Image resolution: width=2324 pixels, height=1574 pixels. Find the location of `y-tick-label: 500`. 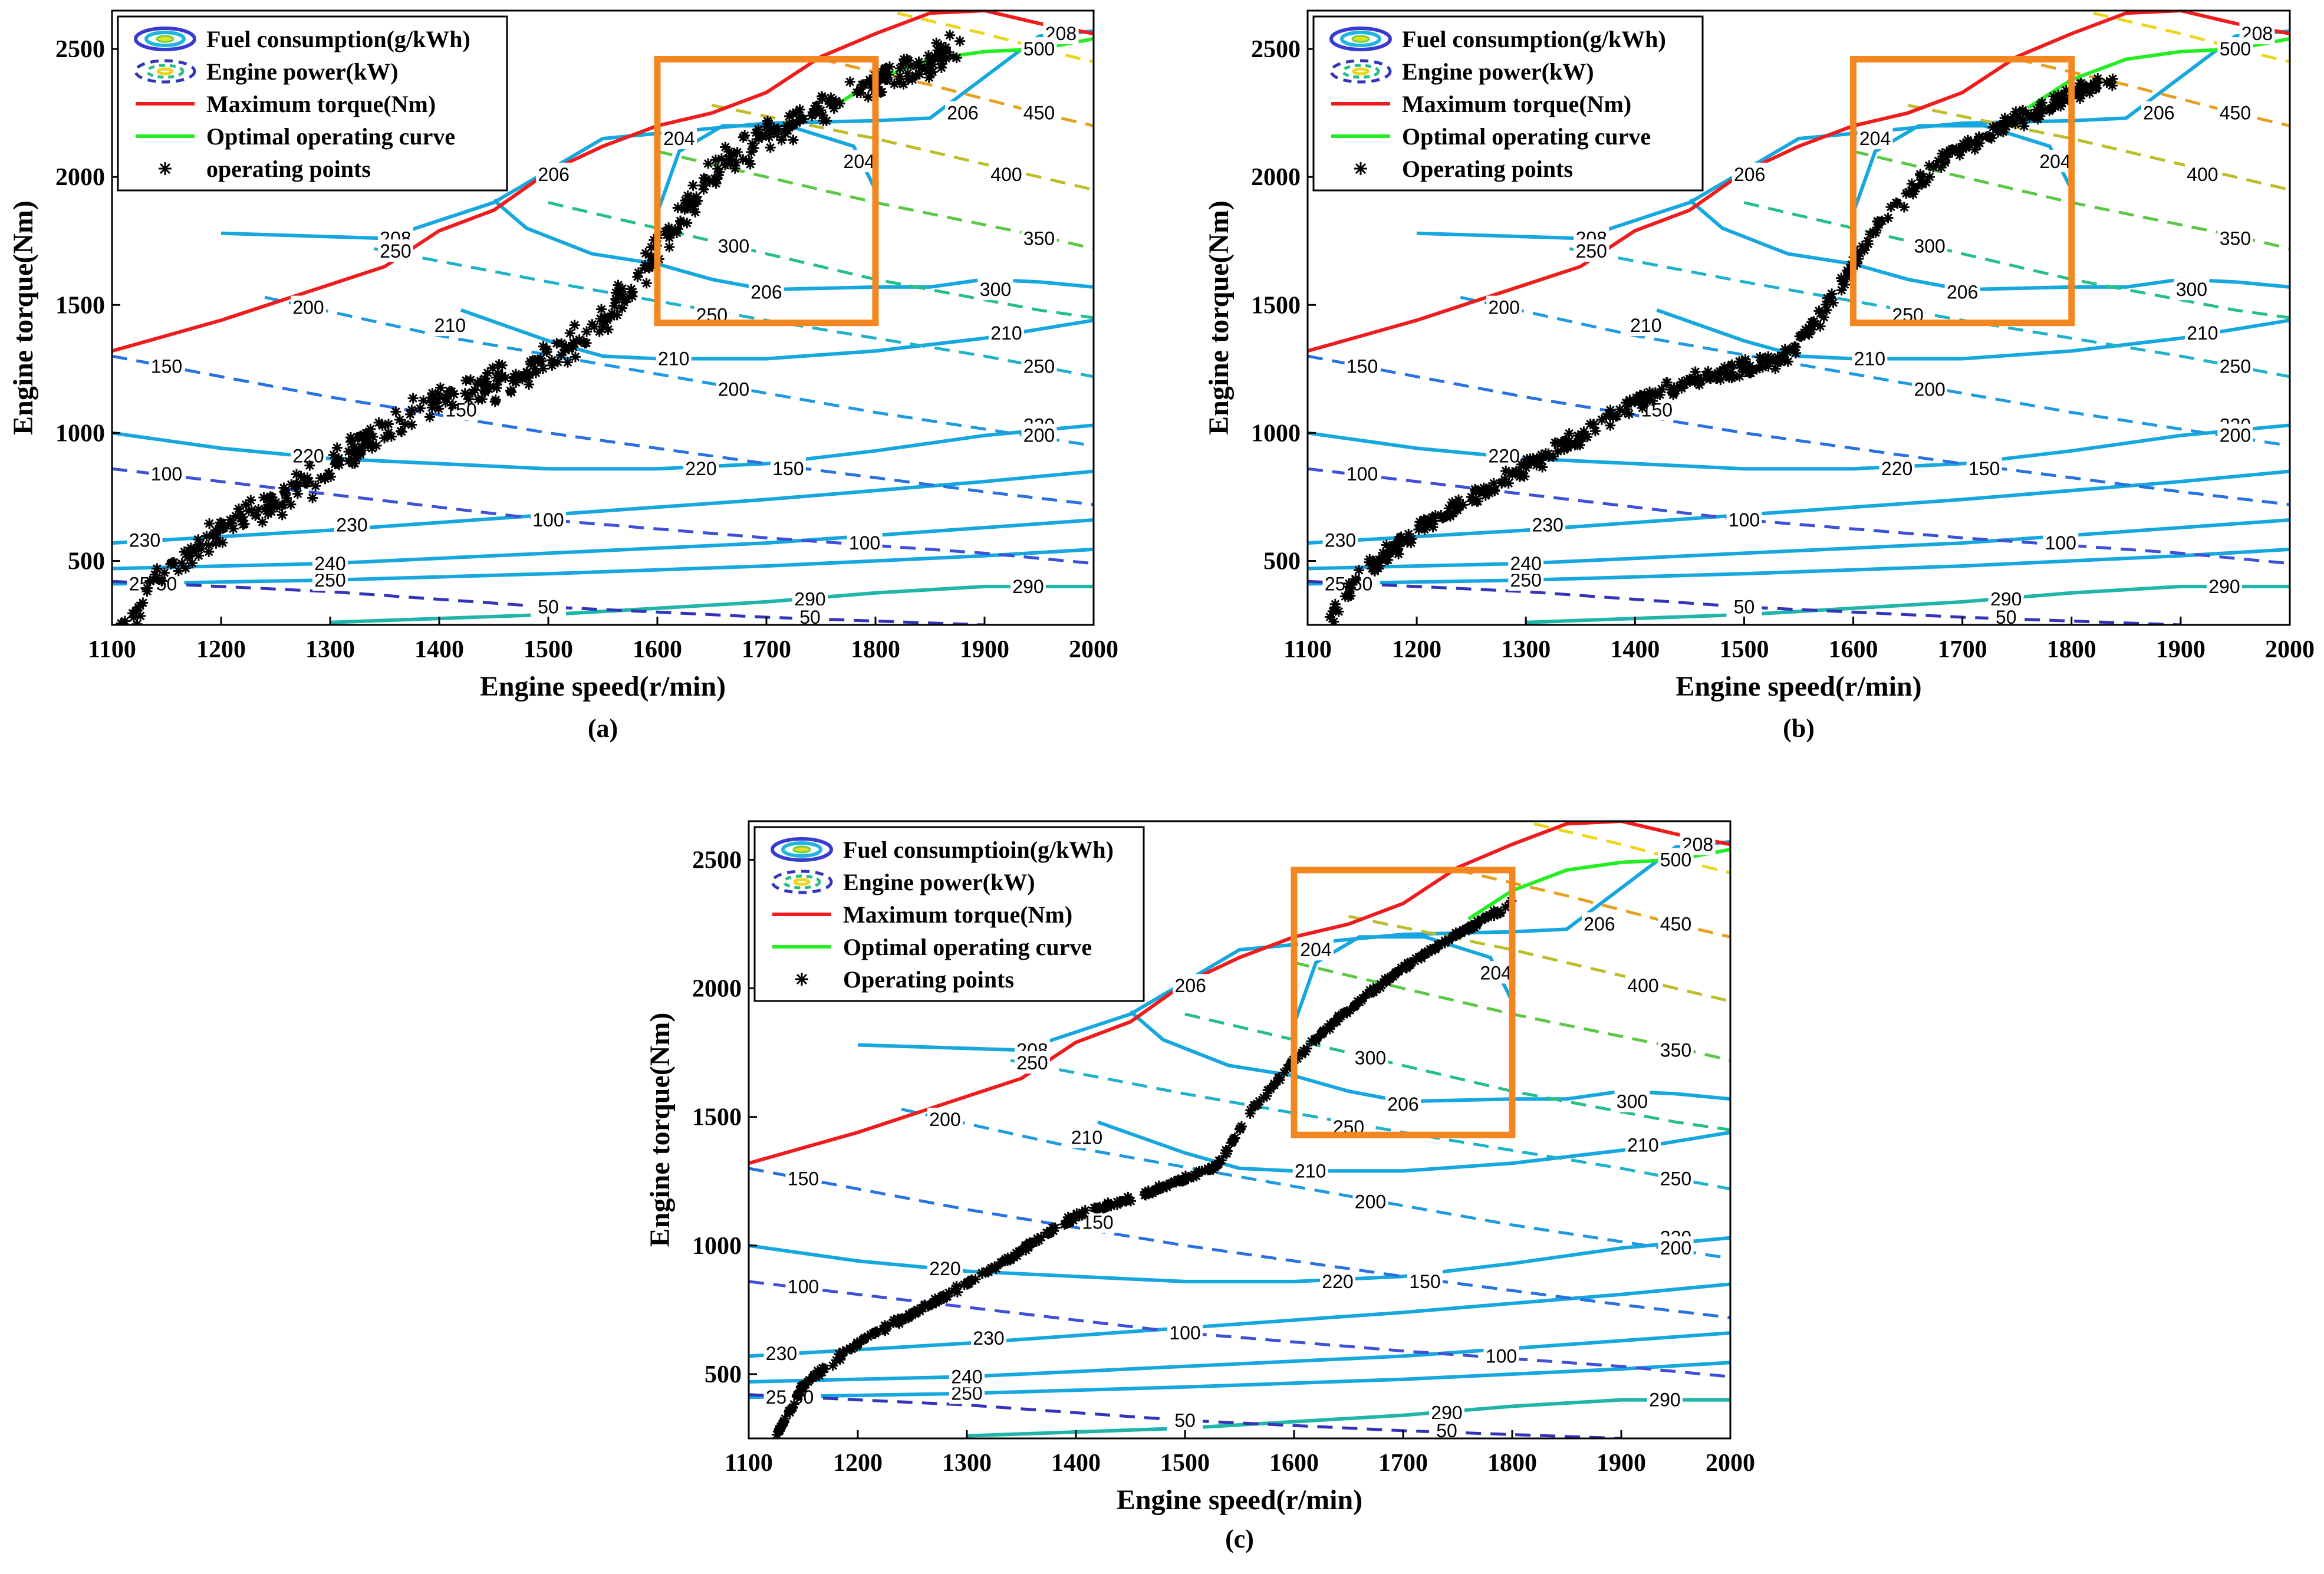

y-tick-label: 500 is located at coordinates (86, 562).